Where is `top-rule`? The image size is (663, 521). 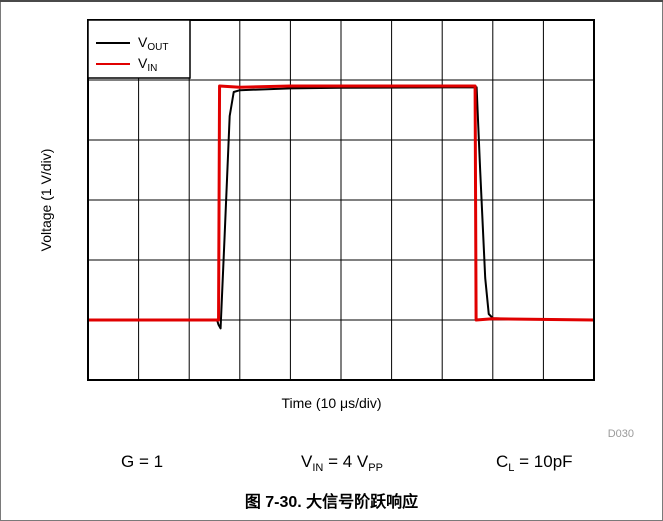
top-rule is located at coordinates (331, 1).